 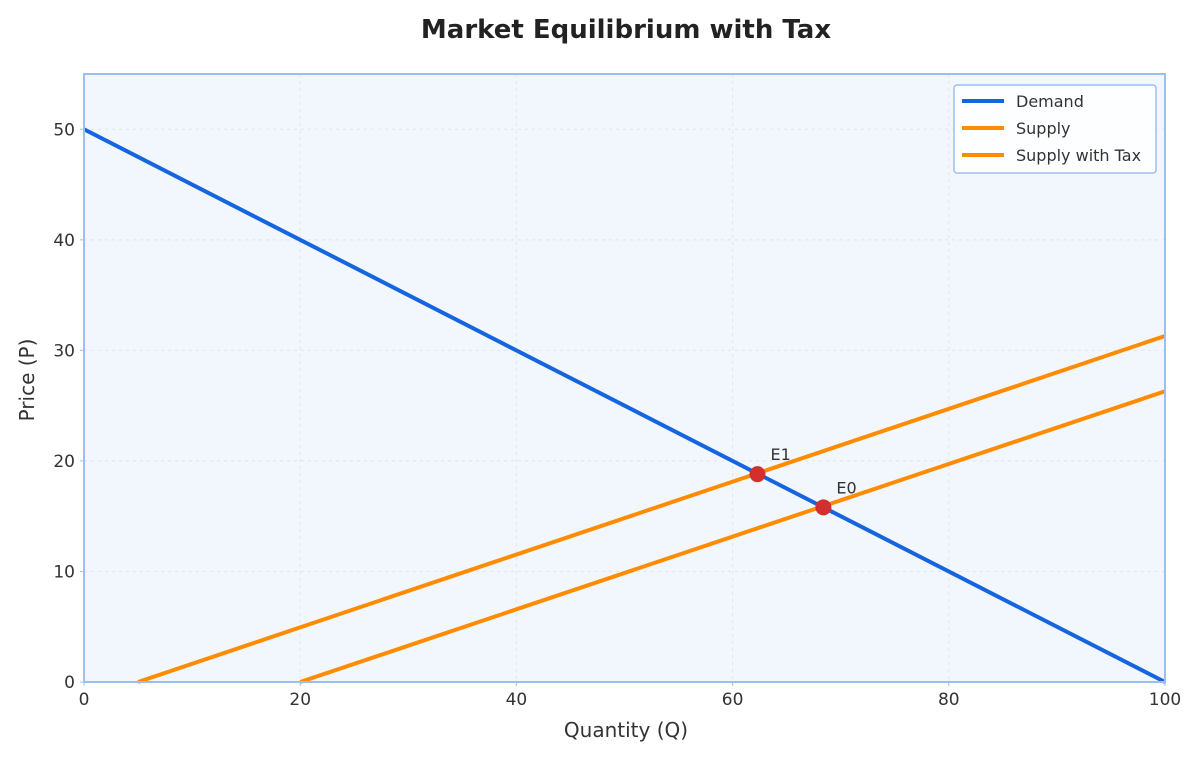 What do you see at coordinates (64, 241) in the screenshot?
I see `y-tick-label: 40` at bounding box center [64, 241].